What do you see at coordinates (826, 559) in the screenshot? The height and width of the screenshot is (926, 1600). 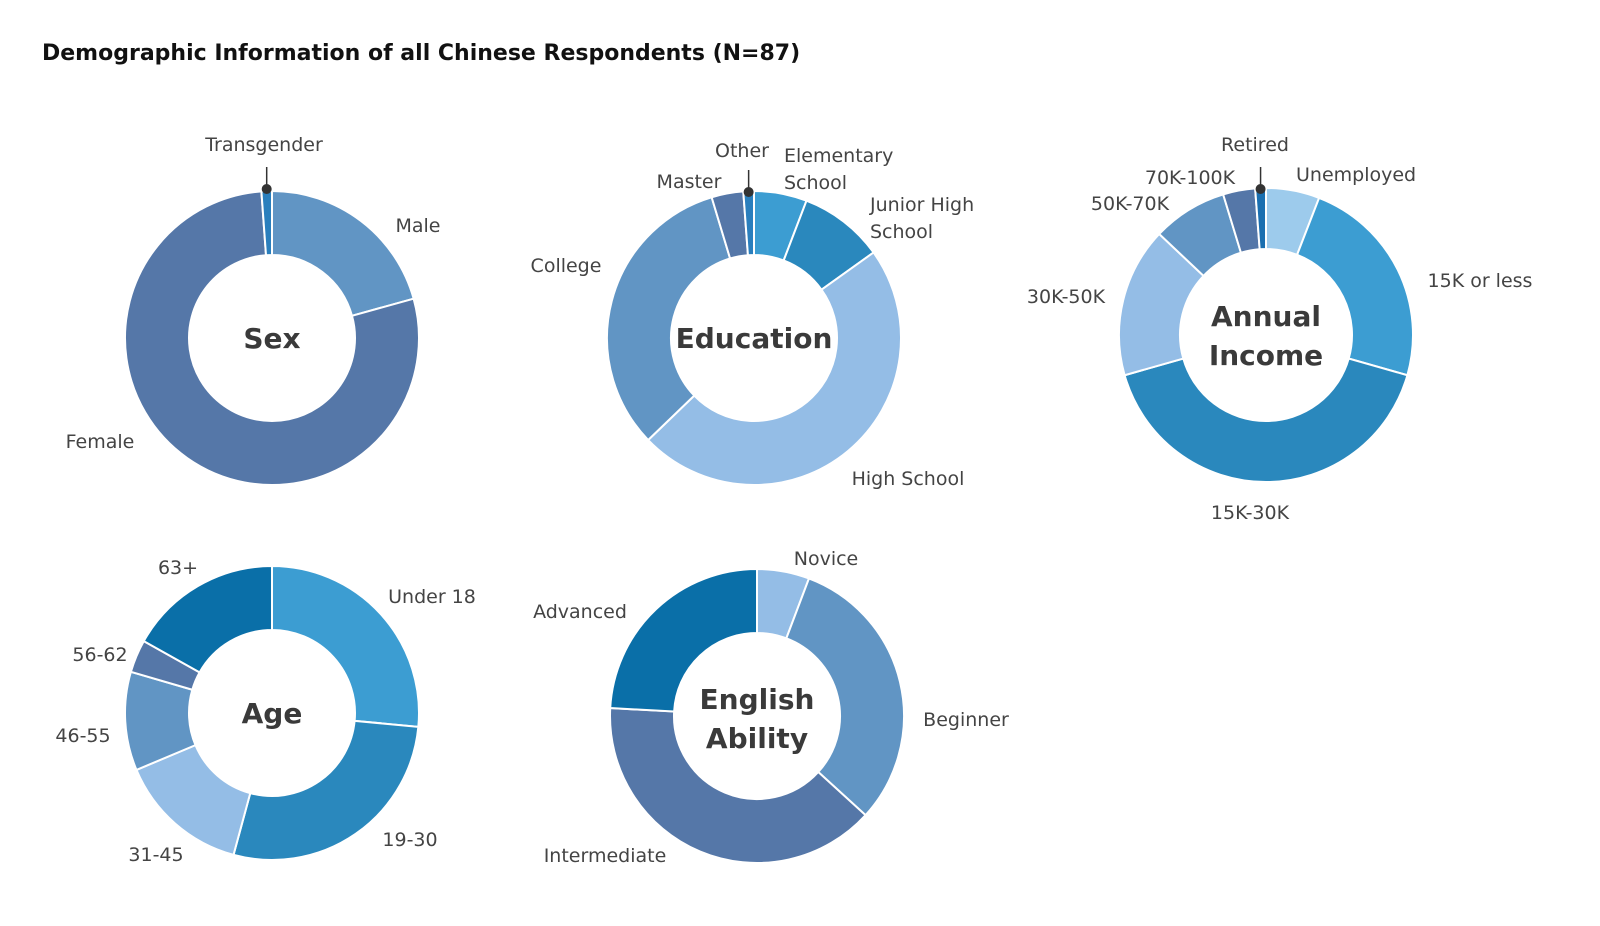 I see `slice-label-novice: Novice` at bounding box center [826, 559].